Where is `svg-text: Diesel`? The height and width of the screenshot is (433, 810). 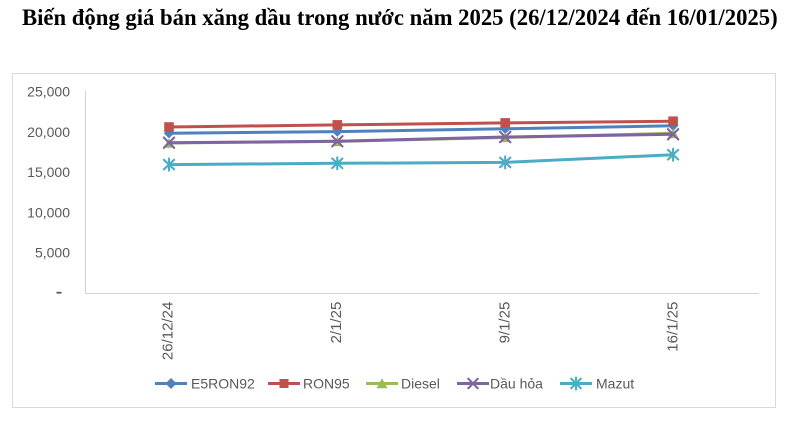 svg-text: Diesel is located at coordinates (420, 384).